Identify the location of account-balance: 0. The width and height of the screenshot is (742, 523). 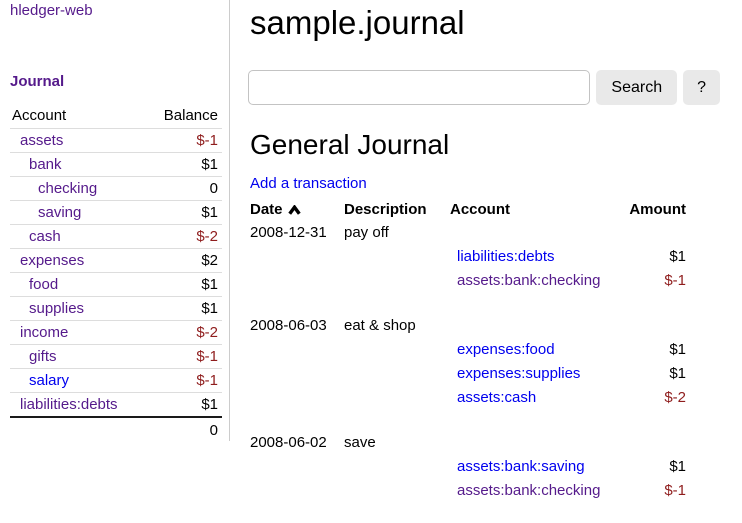
(191, 188).